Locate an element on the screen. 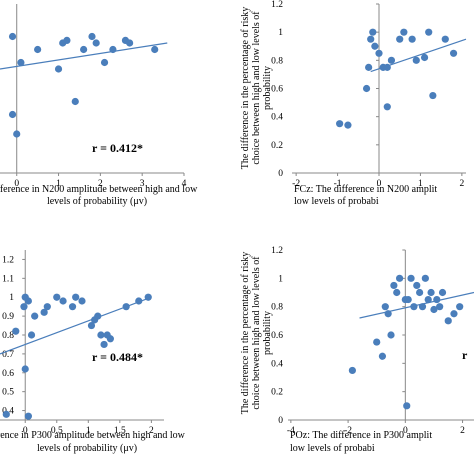 The height and width of the screenshot is (474, 474). x-tick-label: 0.5 is located at coordinates (57, 431).